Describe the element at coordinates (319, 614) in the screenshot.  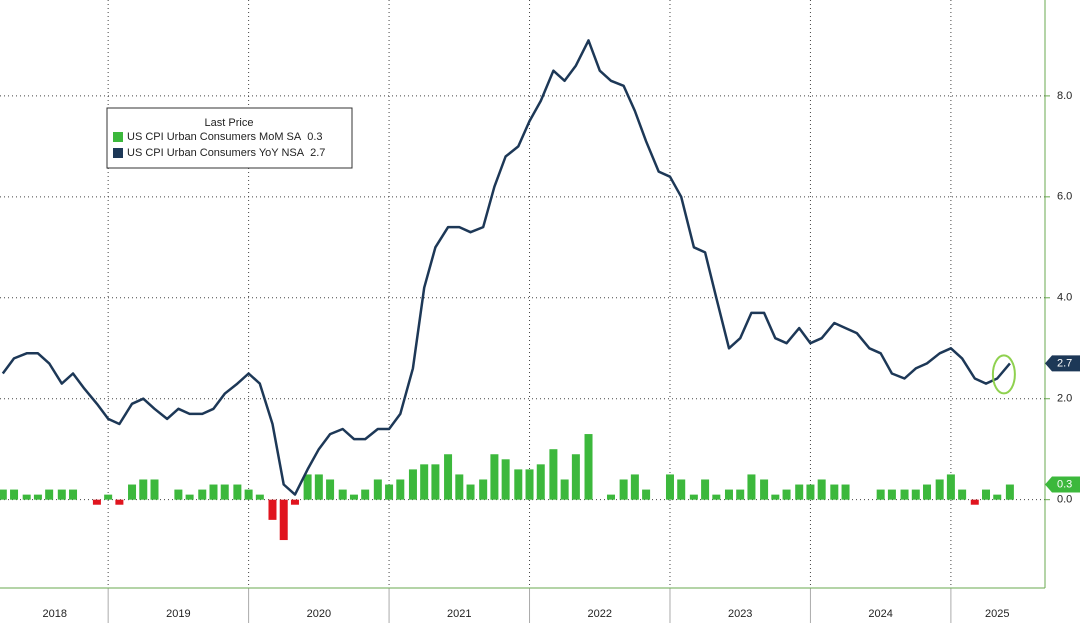
I see `x-tick-label: 2020` at that location.